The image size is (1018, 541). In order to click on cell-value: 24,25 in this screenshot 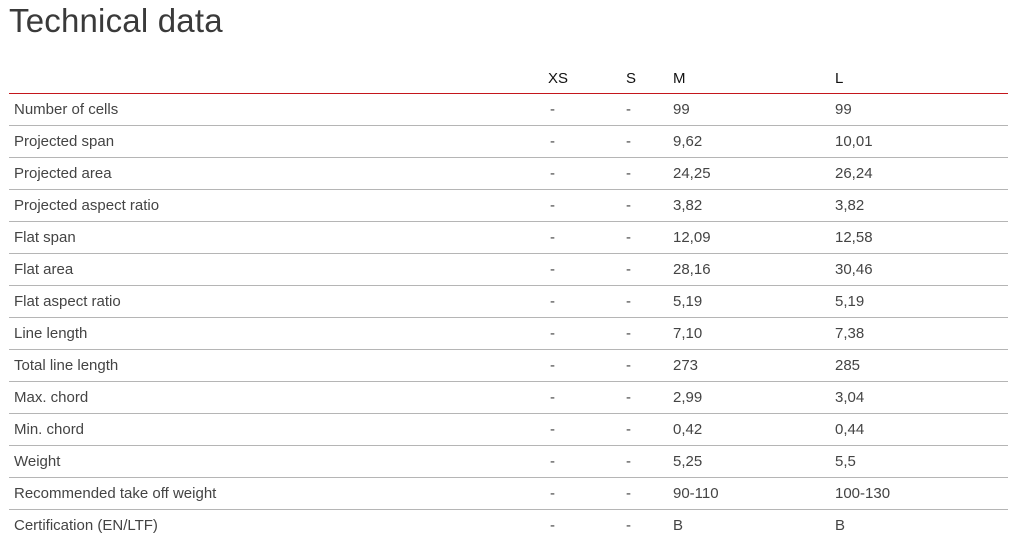, I will do `click(754, 174)`.